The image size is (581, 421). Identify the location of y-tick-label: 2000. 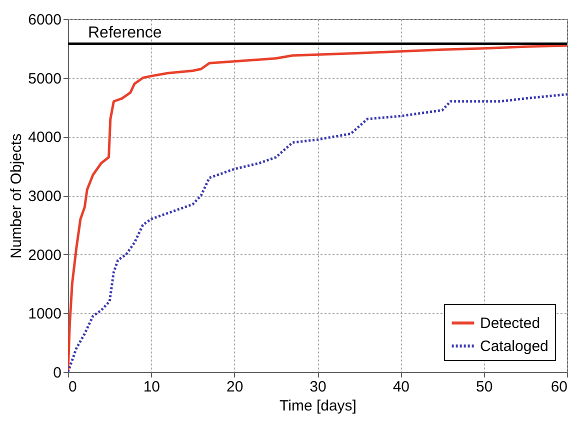
(45, 255).